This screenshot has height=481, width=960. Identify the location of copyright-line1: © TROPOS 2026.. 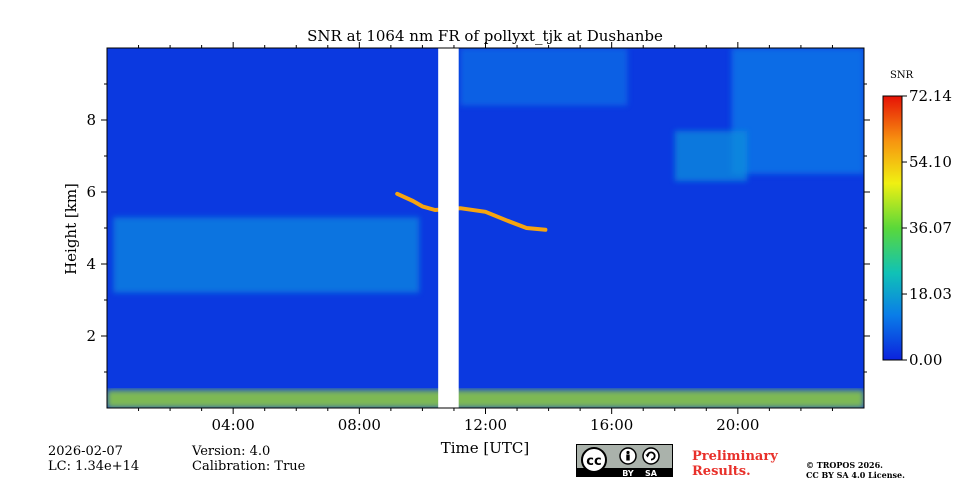
(844, 465).